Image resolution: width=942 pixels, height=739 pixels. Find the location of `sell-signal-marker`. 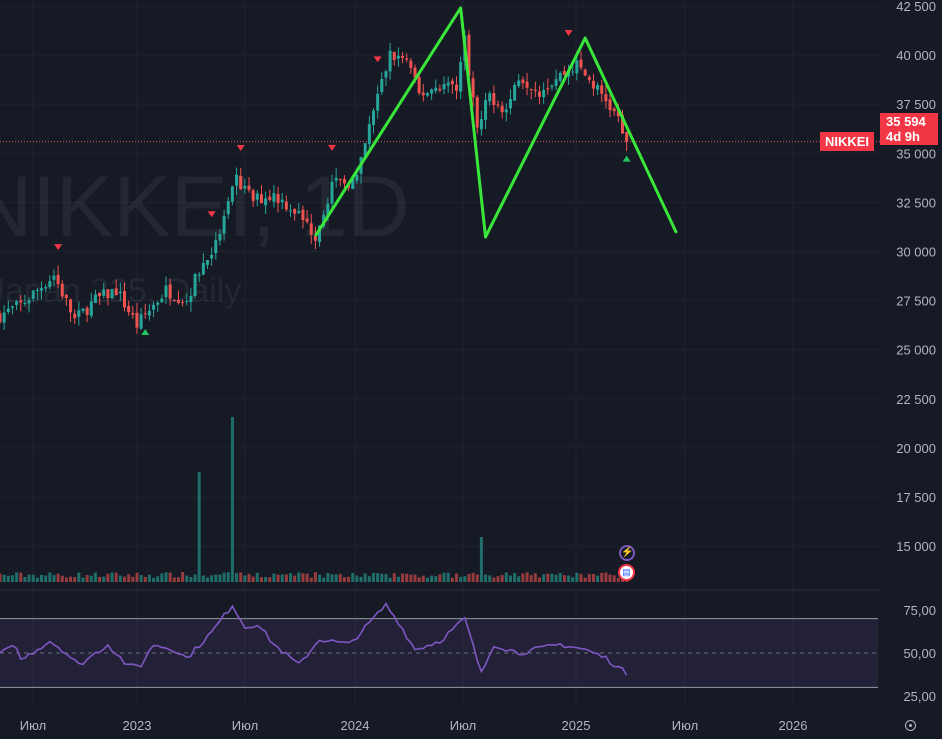

sell-signal-marker is located at coordinates (377, 59).